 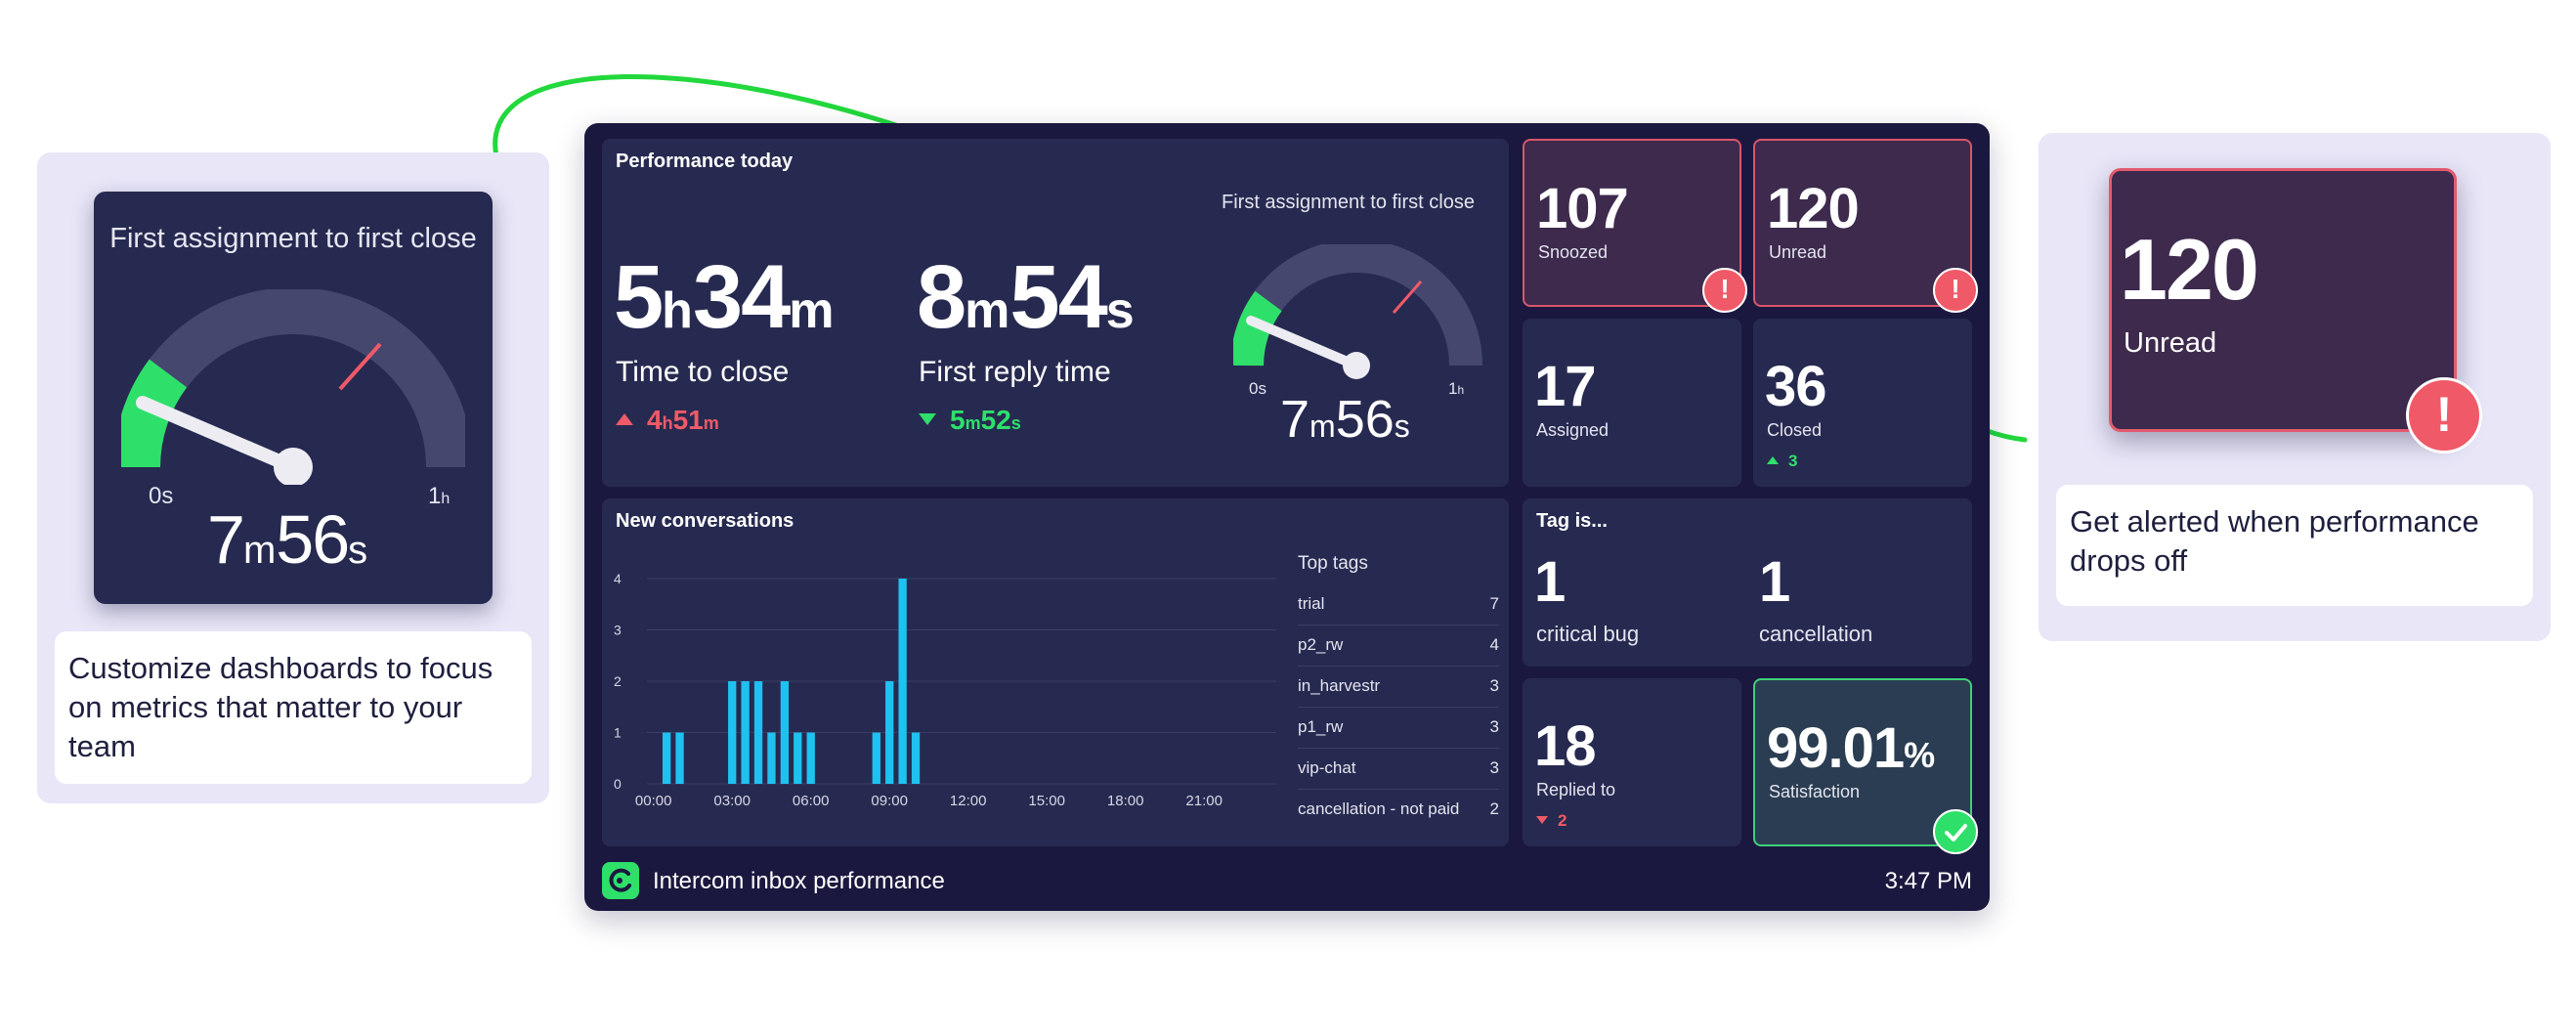 I want to click on gauge-value: 7m56s, so click(x=288, y=539).